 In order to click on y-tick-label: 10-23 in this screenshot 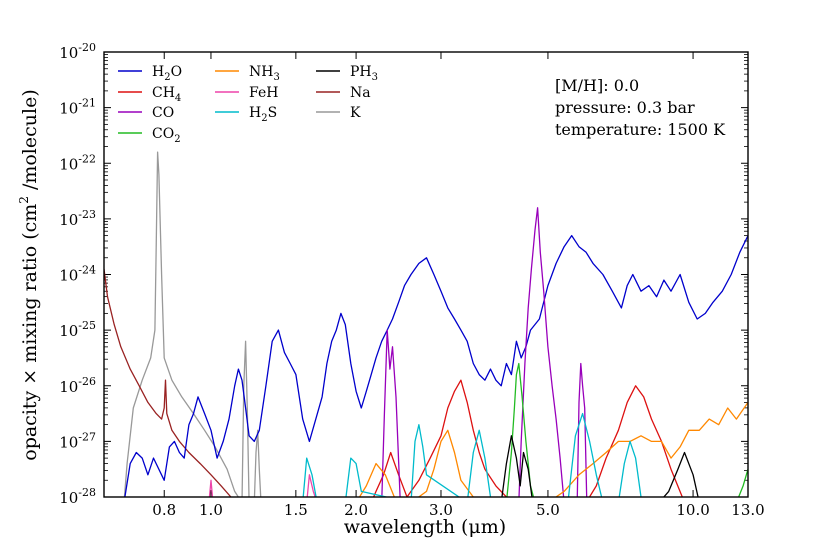, I will do `click(77, 218)`.